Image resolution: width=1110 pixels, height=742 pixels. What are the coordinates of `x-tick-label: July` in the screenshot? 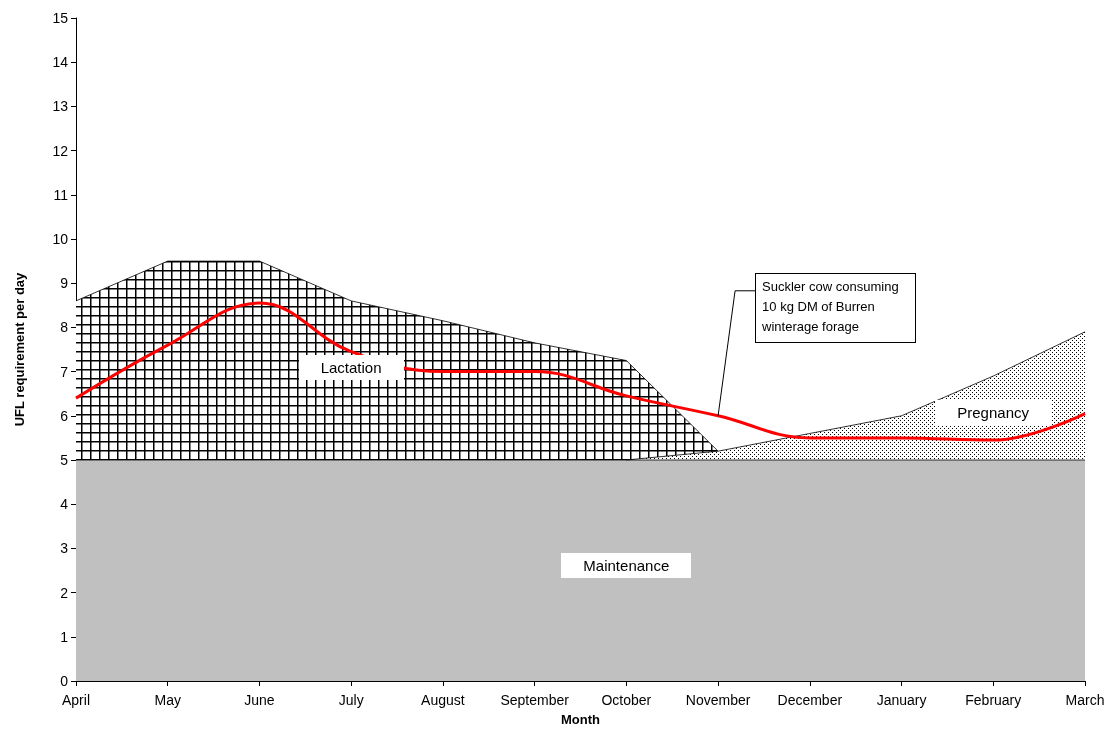 It's located at (351, 700).